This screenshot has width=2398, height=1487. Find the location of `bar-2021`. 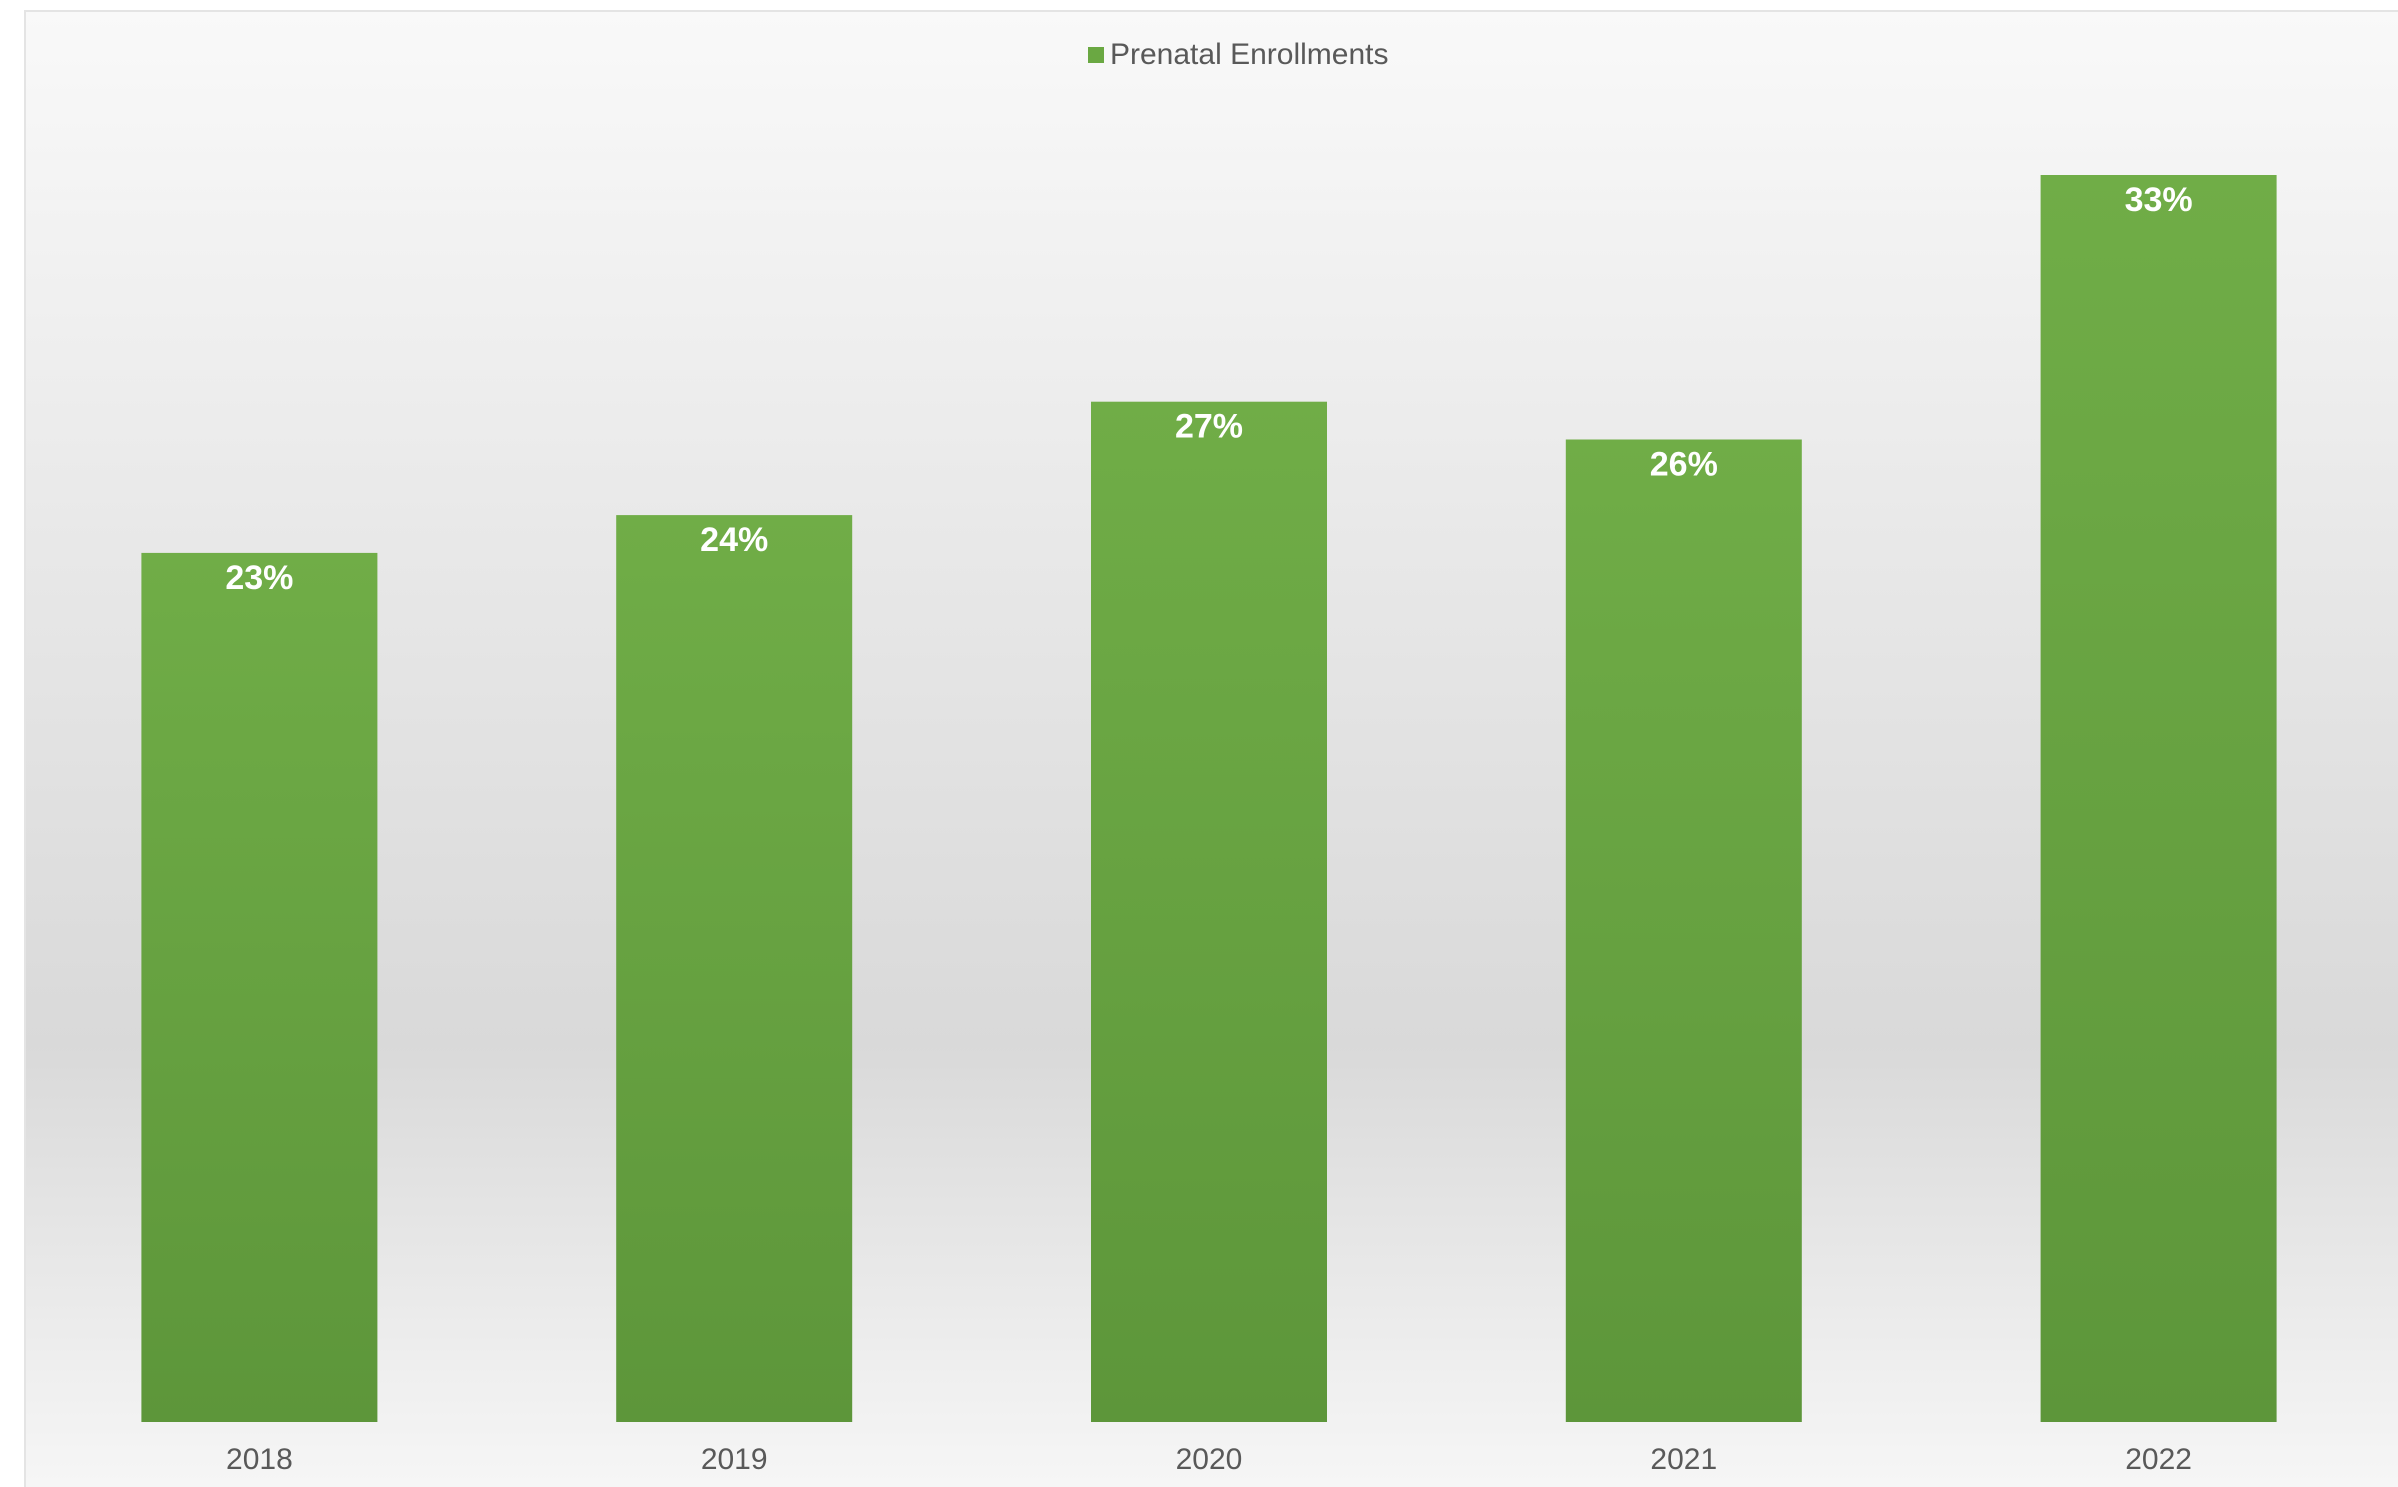

bar-2021 is located at coordinates (1683, 930).